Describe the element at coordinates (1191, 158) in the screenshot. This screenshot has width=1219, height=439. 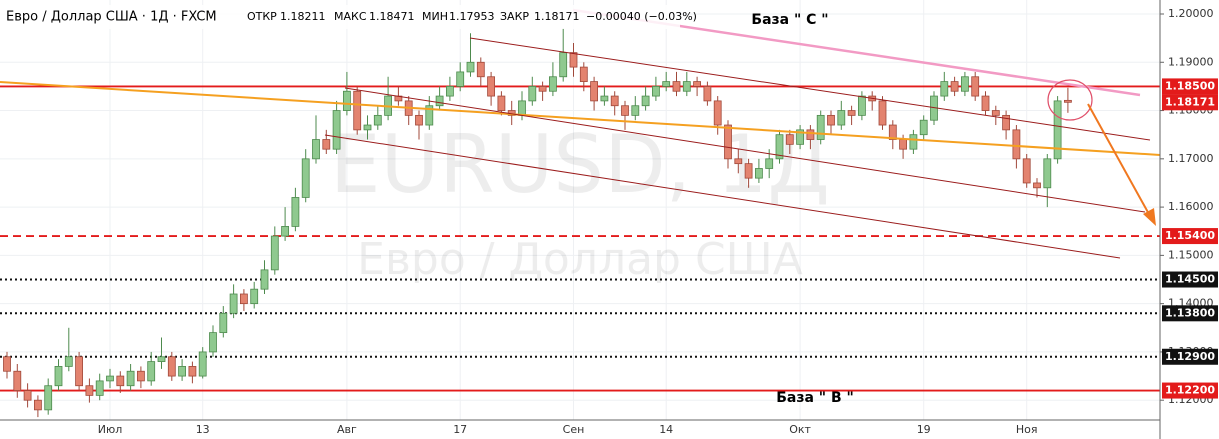
I see `y-tick-label: 1.17000` at that location.